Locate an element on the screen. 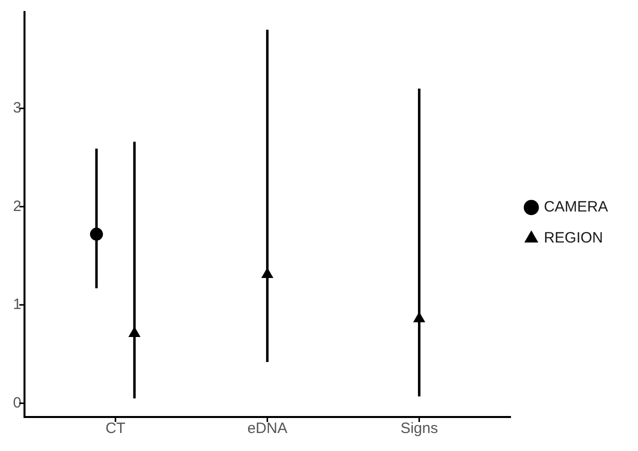 The height and width of the screenshot is (451, 638). y-tick-label: 1 is located at coordinates (17, 305).